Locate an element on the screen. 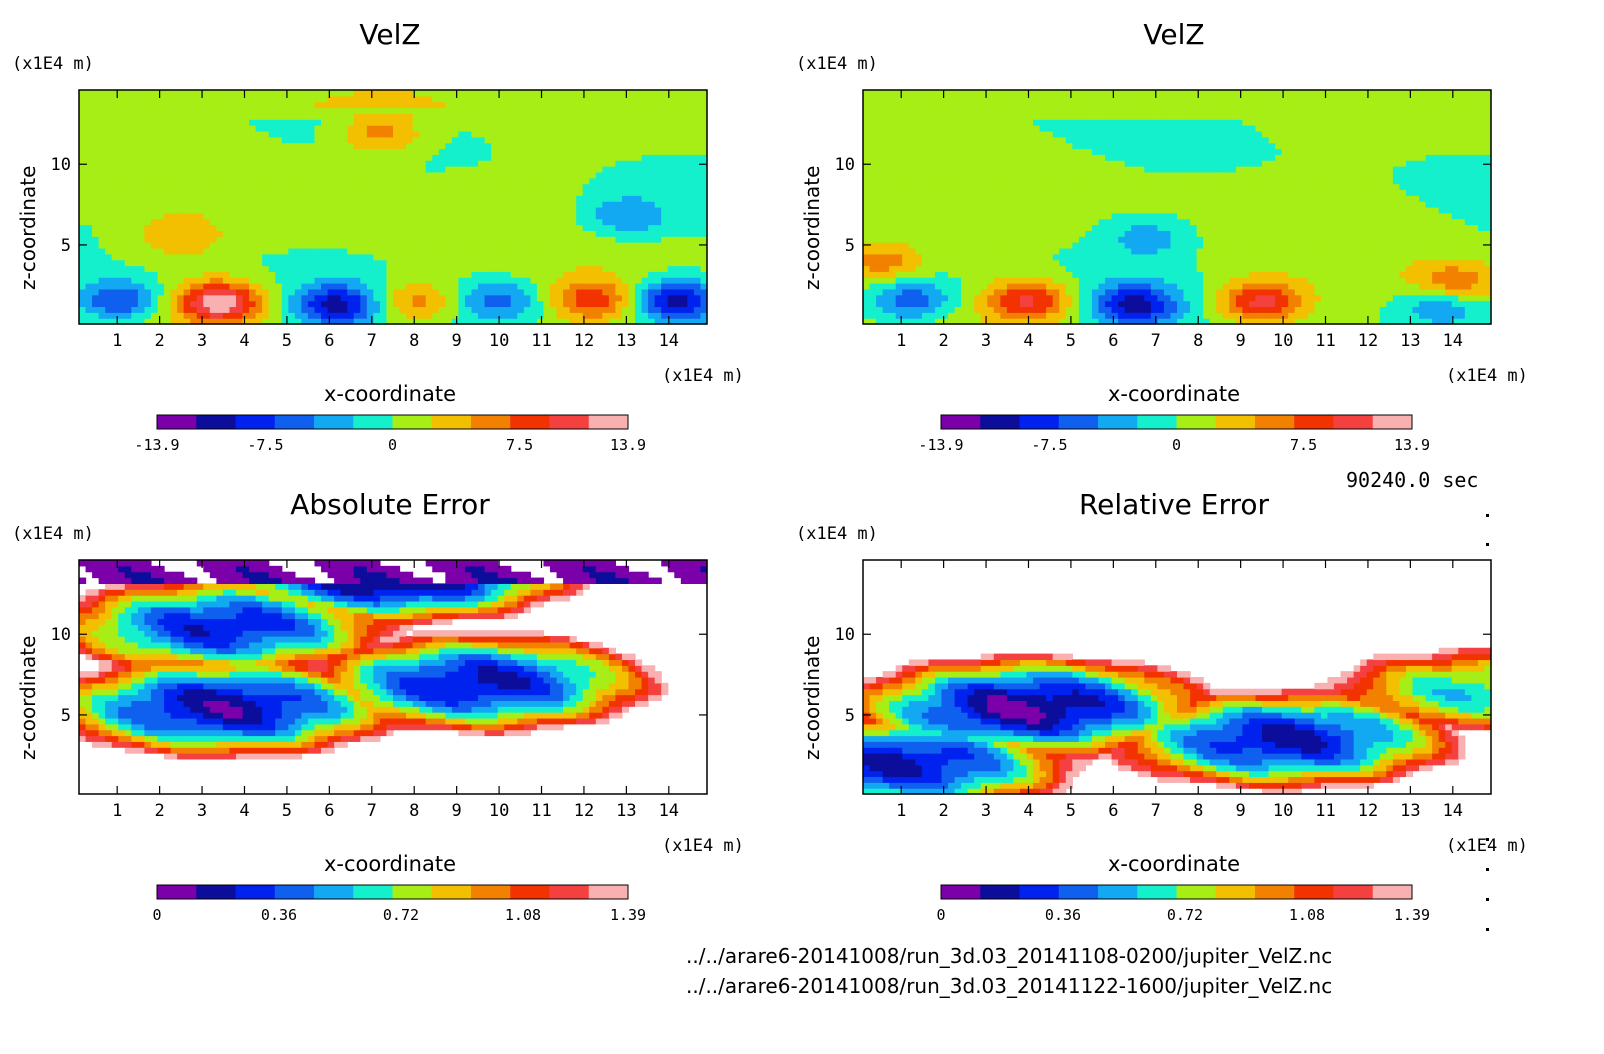 The height and width of the screenshot is (1054, 1604). x-tick-label: 1 is located at coordinates (117, 341).